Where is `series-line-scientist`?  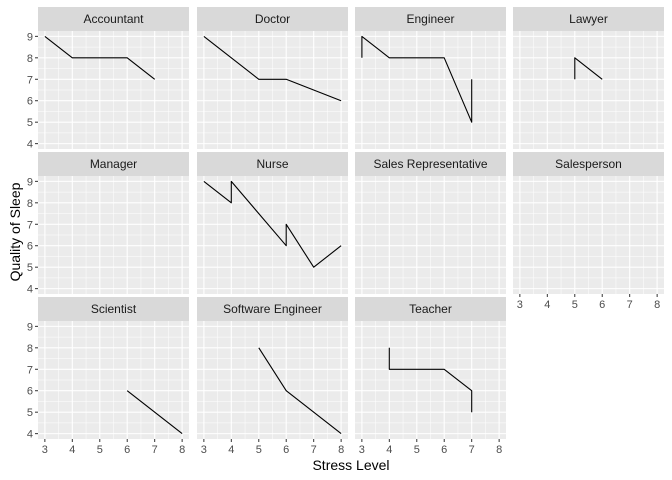
series-line-scientist is located at coordinates (154, 412).